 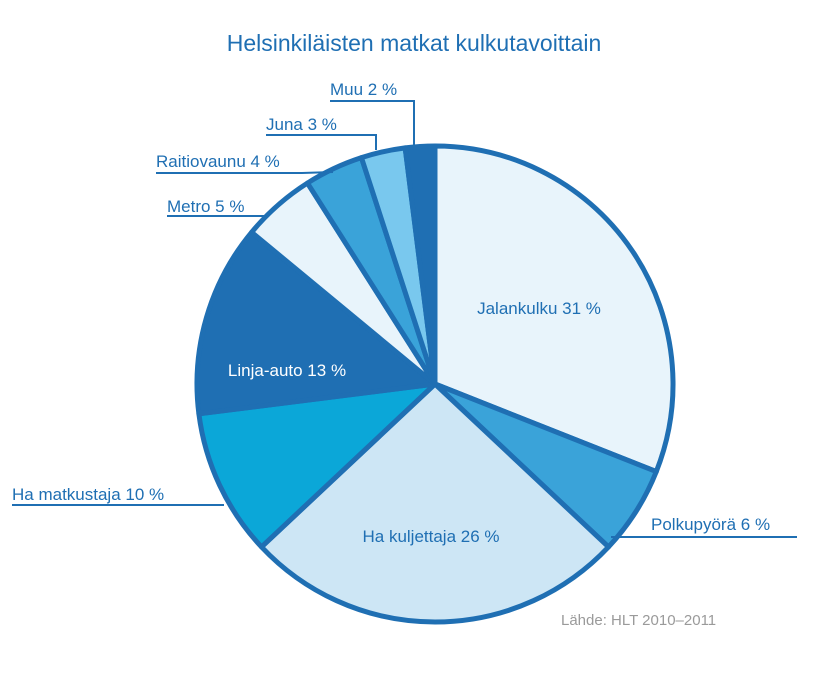 What do you see at coordinates (430, 536) in the screenshot?
I see `slice-label: Ha kuljettaja 26 %` at bounding box center [430, 536].